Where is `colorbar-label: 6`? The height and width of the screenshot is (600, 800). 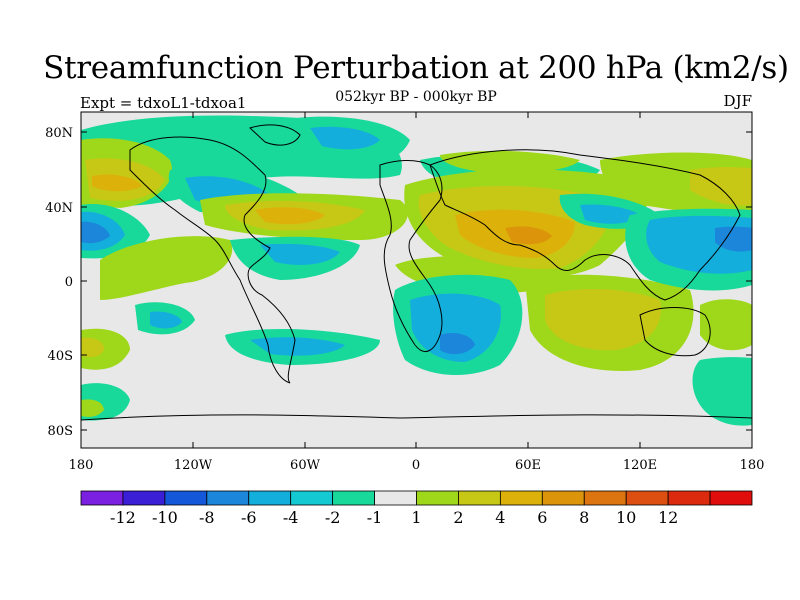
colorbar-label: 6 is located at coordinates (542, 517).